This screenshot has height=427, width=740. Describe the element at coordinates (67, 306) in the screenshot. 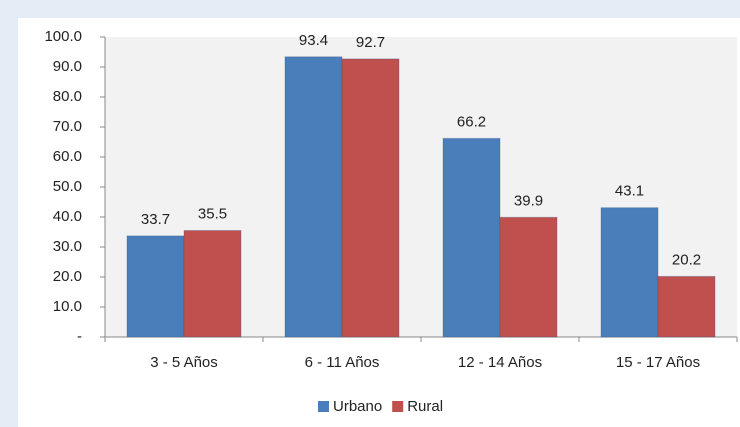

I see `y-tick-label: 10.0` at that location.